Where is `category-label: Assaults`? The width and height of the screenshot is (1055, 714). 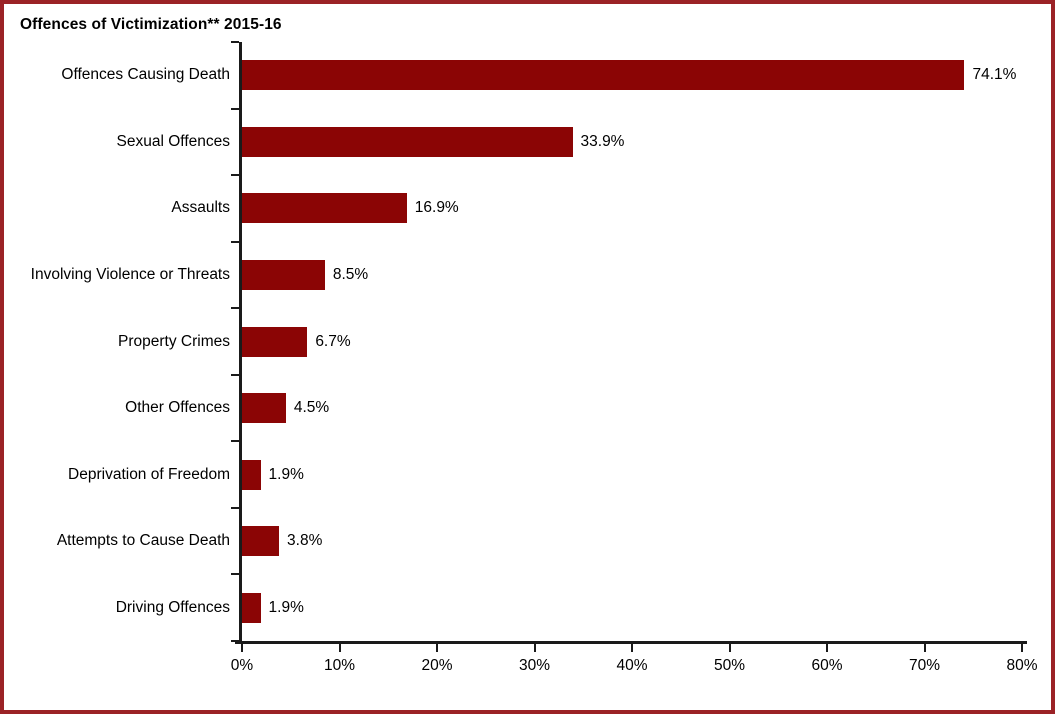 category-label: Assaults is located at coordinates (200, 208).